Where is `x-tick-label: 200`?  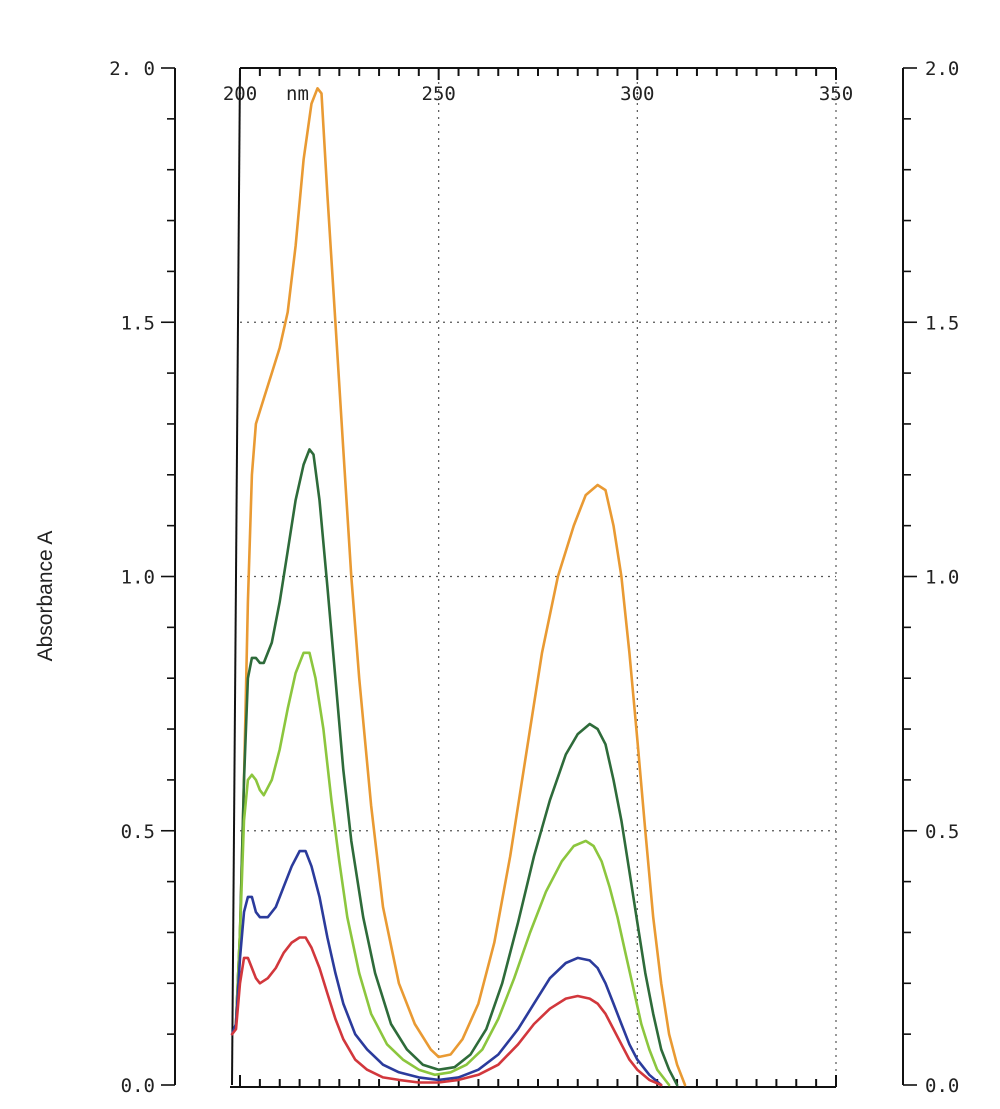 x-tick-label: 200 is located at coordinates (240, 94).